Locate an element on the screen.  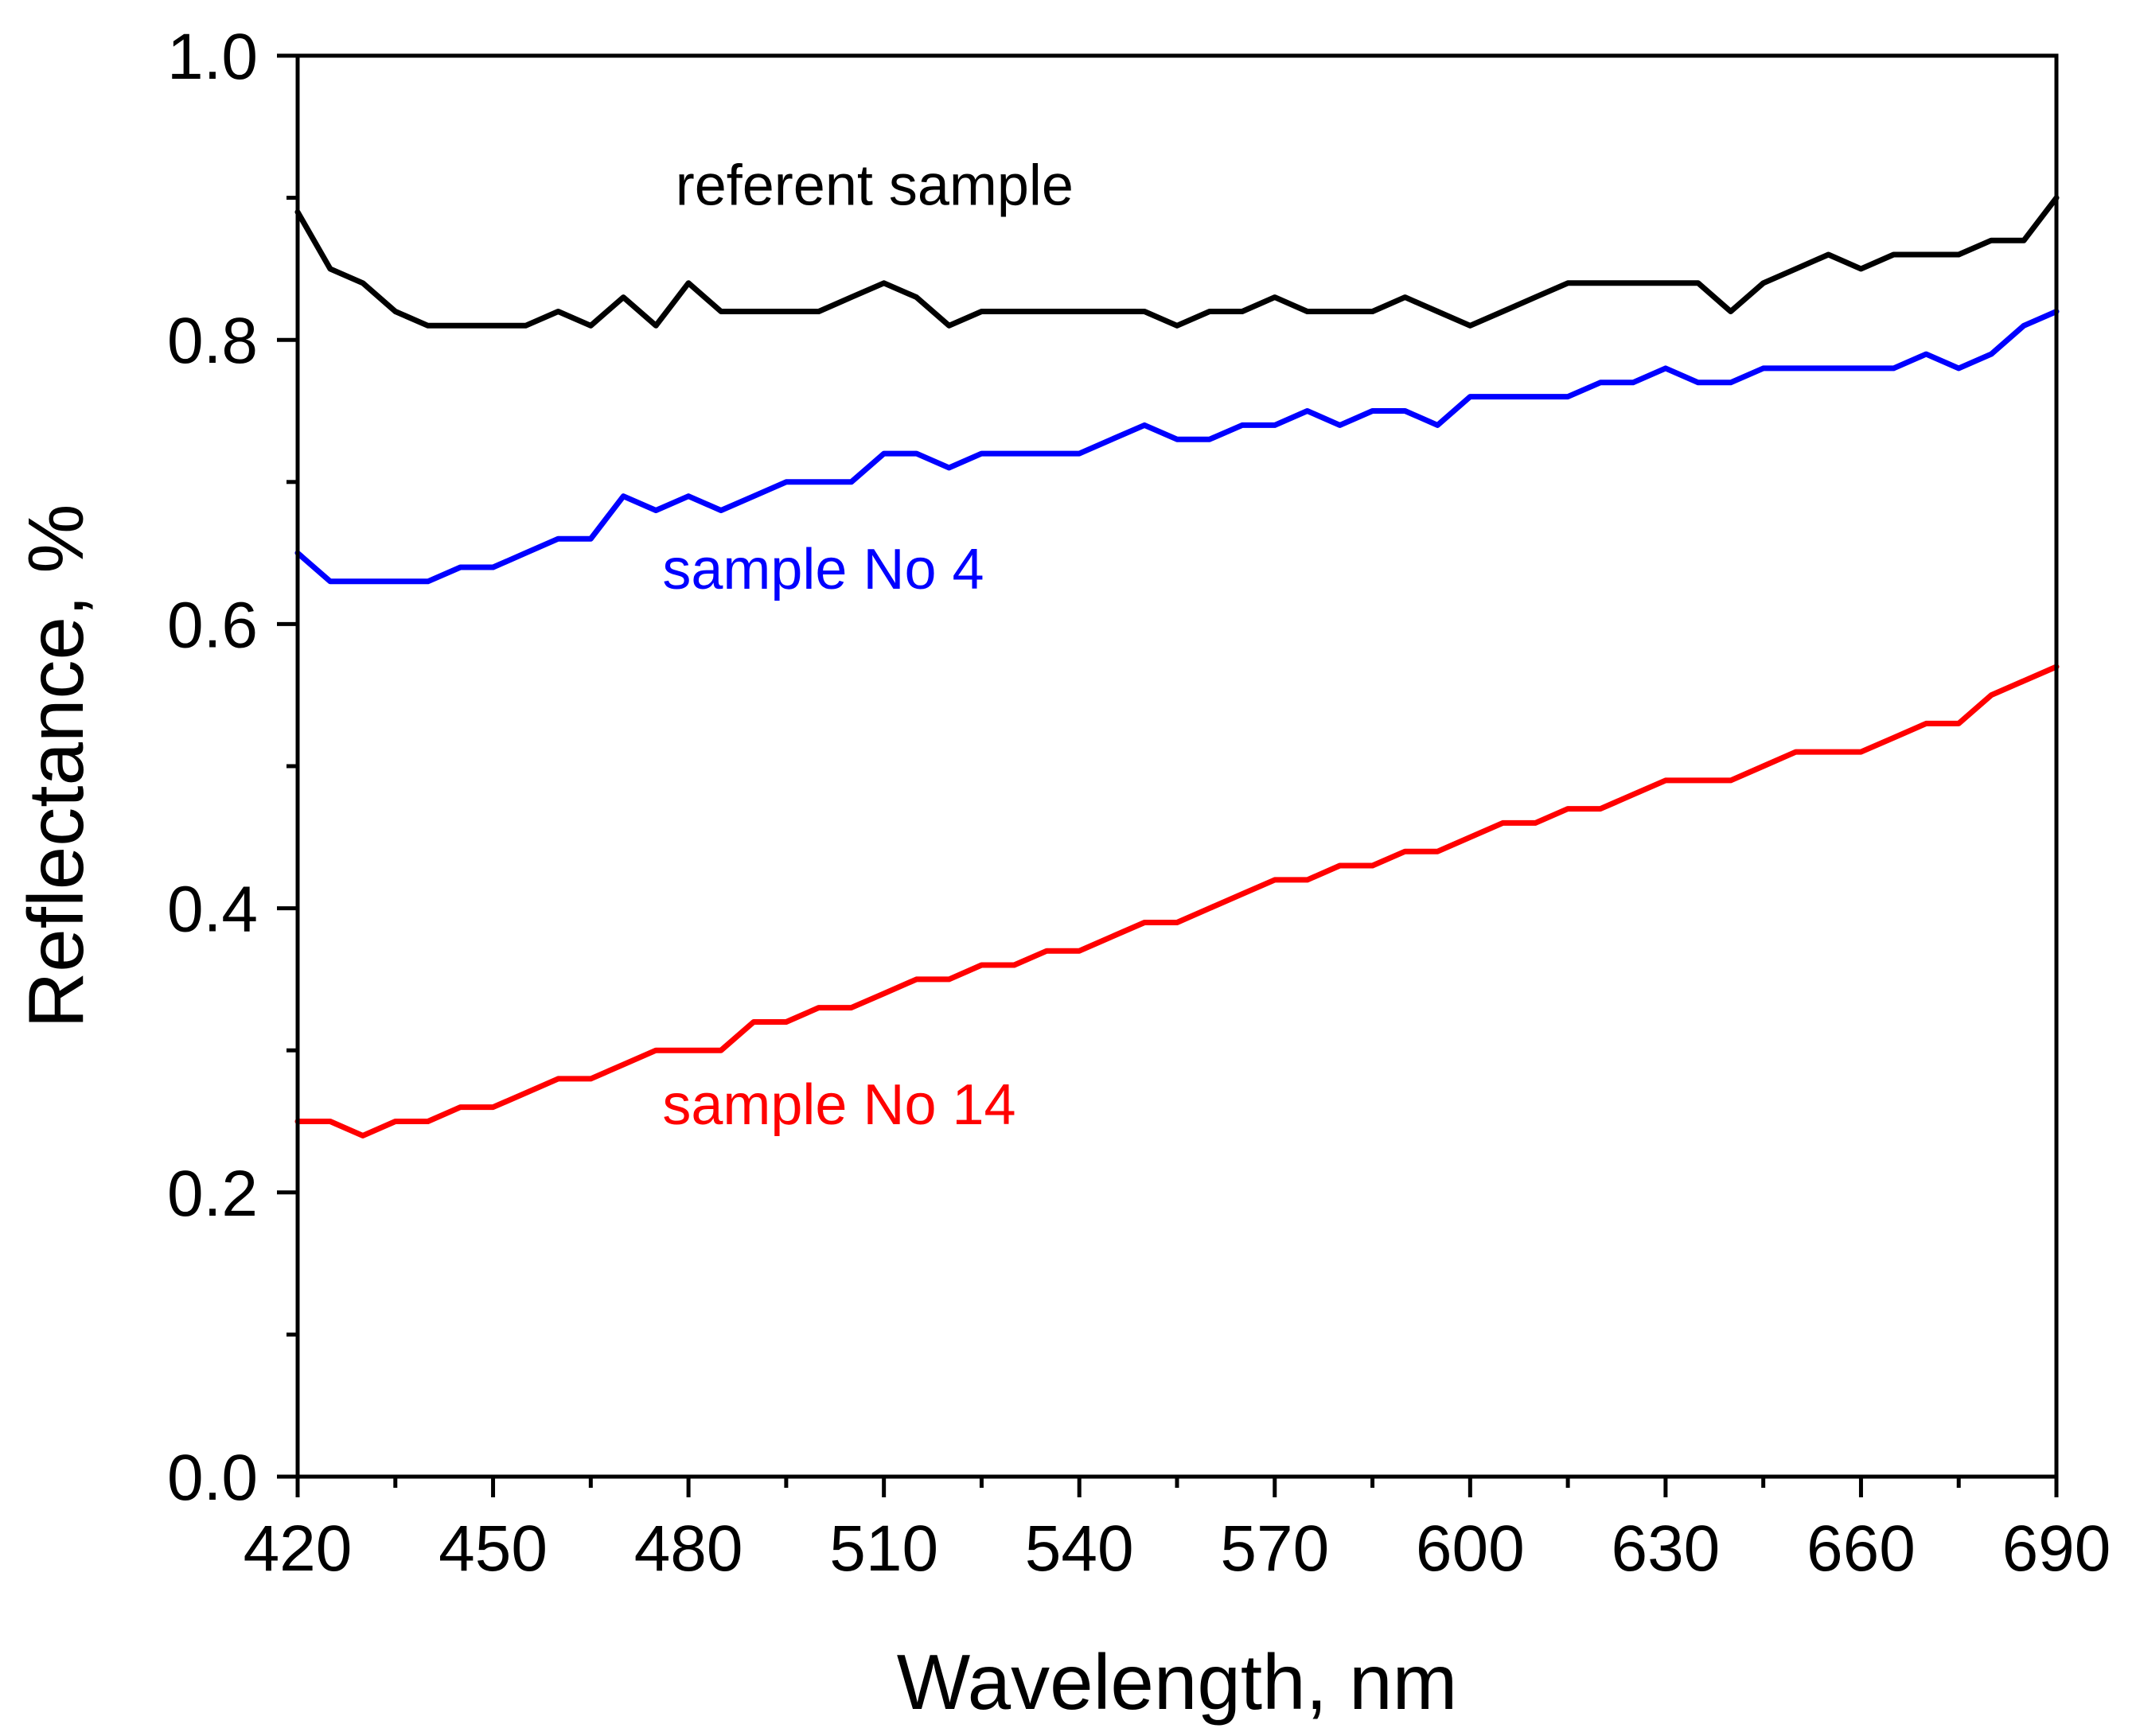
x-tick-label: 690 is located at coordinates (2057, 1548).